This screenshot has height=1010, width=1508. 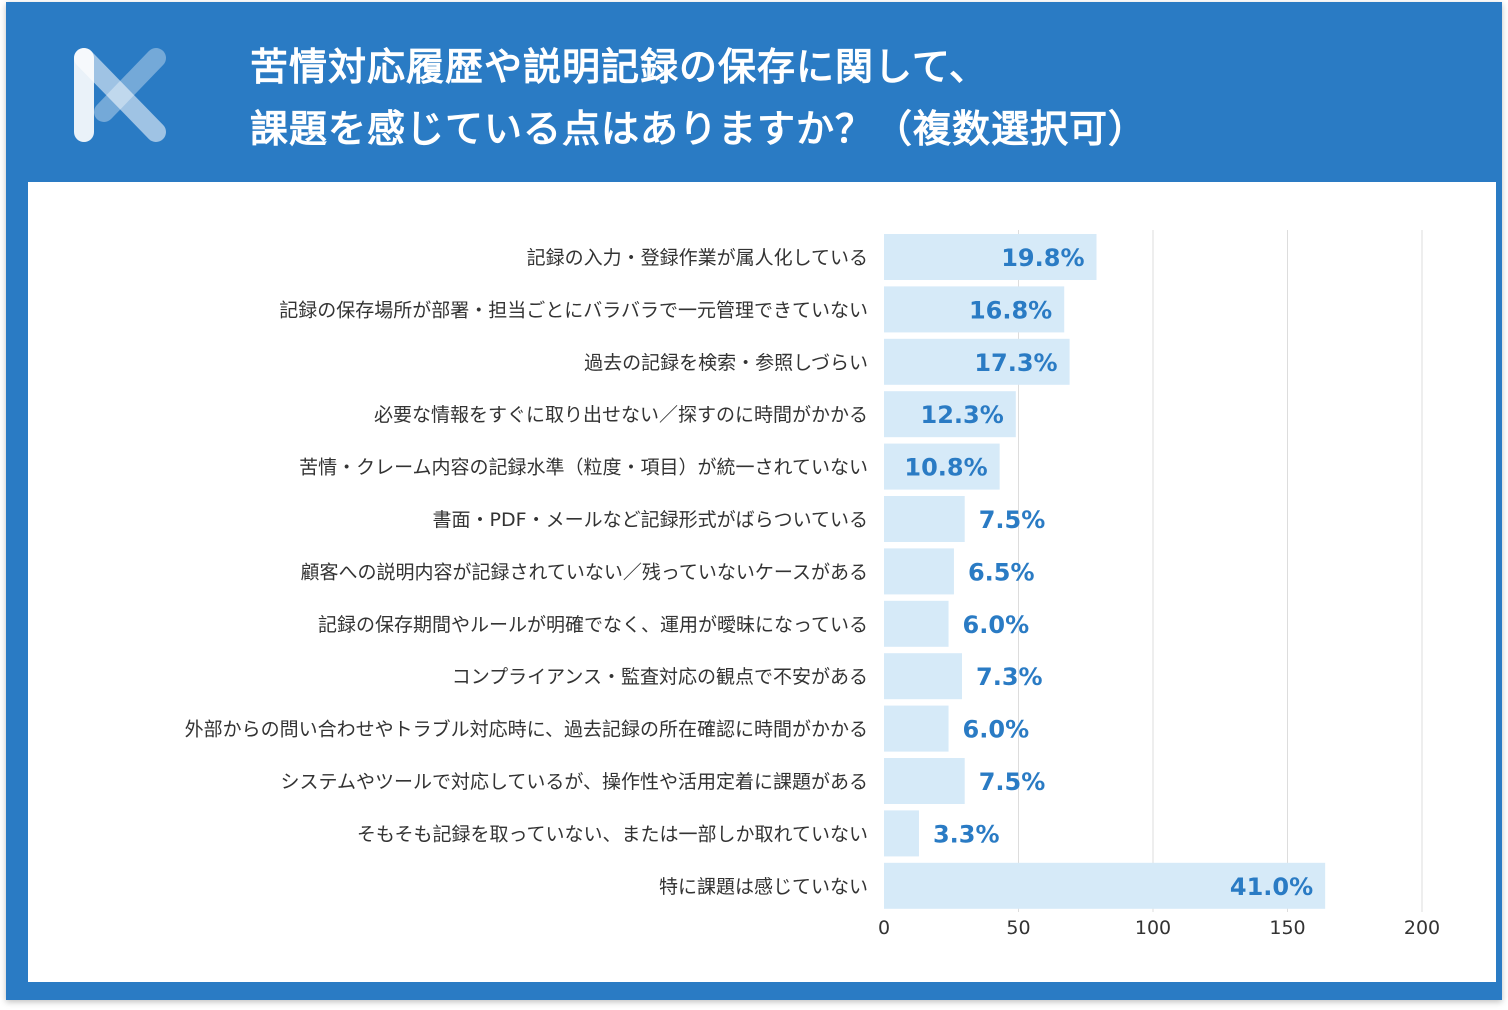 What do you see at coordinates (962, 415) in the screenshot?
I see `value-label: 12.3%` at bounding box center [962, 415].